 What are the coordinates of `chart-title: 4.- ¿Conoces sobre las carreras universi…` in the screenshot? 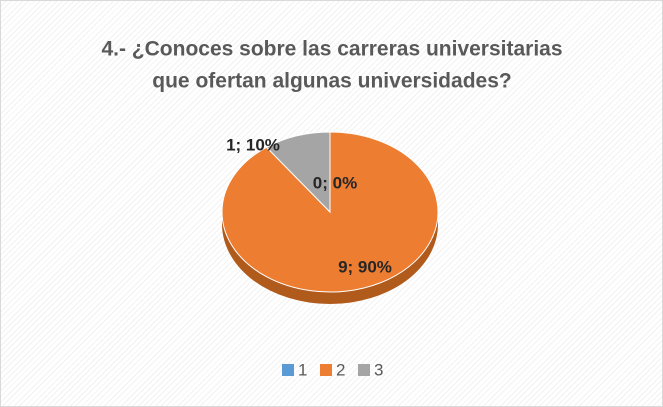 It's located at (331, 49).